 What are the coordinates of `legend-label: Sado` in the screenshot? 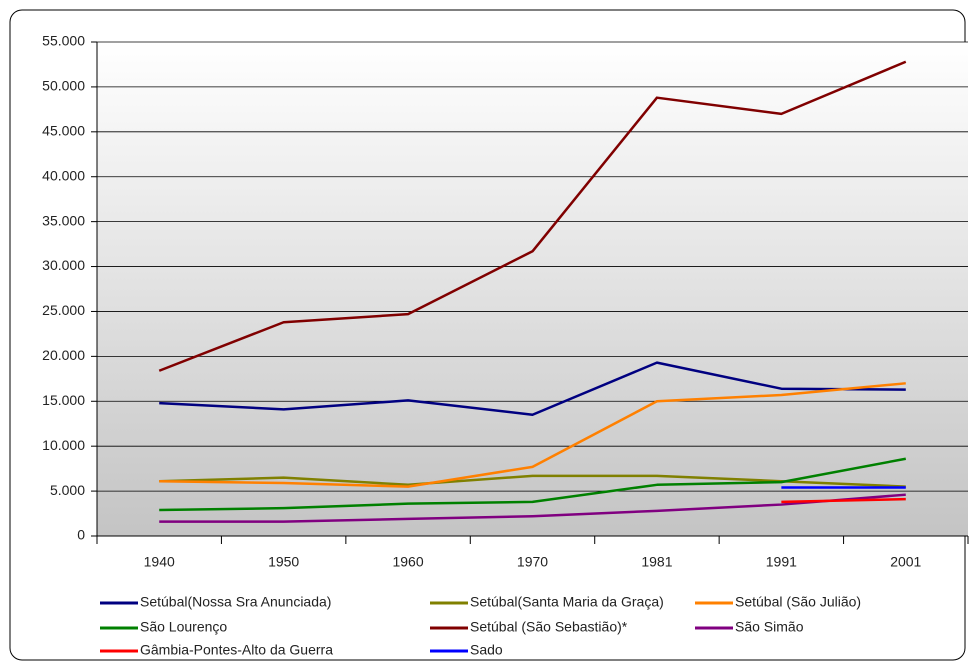 It's located at (486, 650).